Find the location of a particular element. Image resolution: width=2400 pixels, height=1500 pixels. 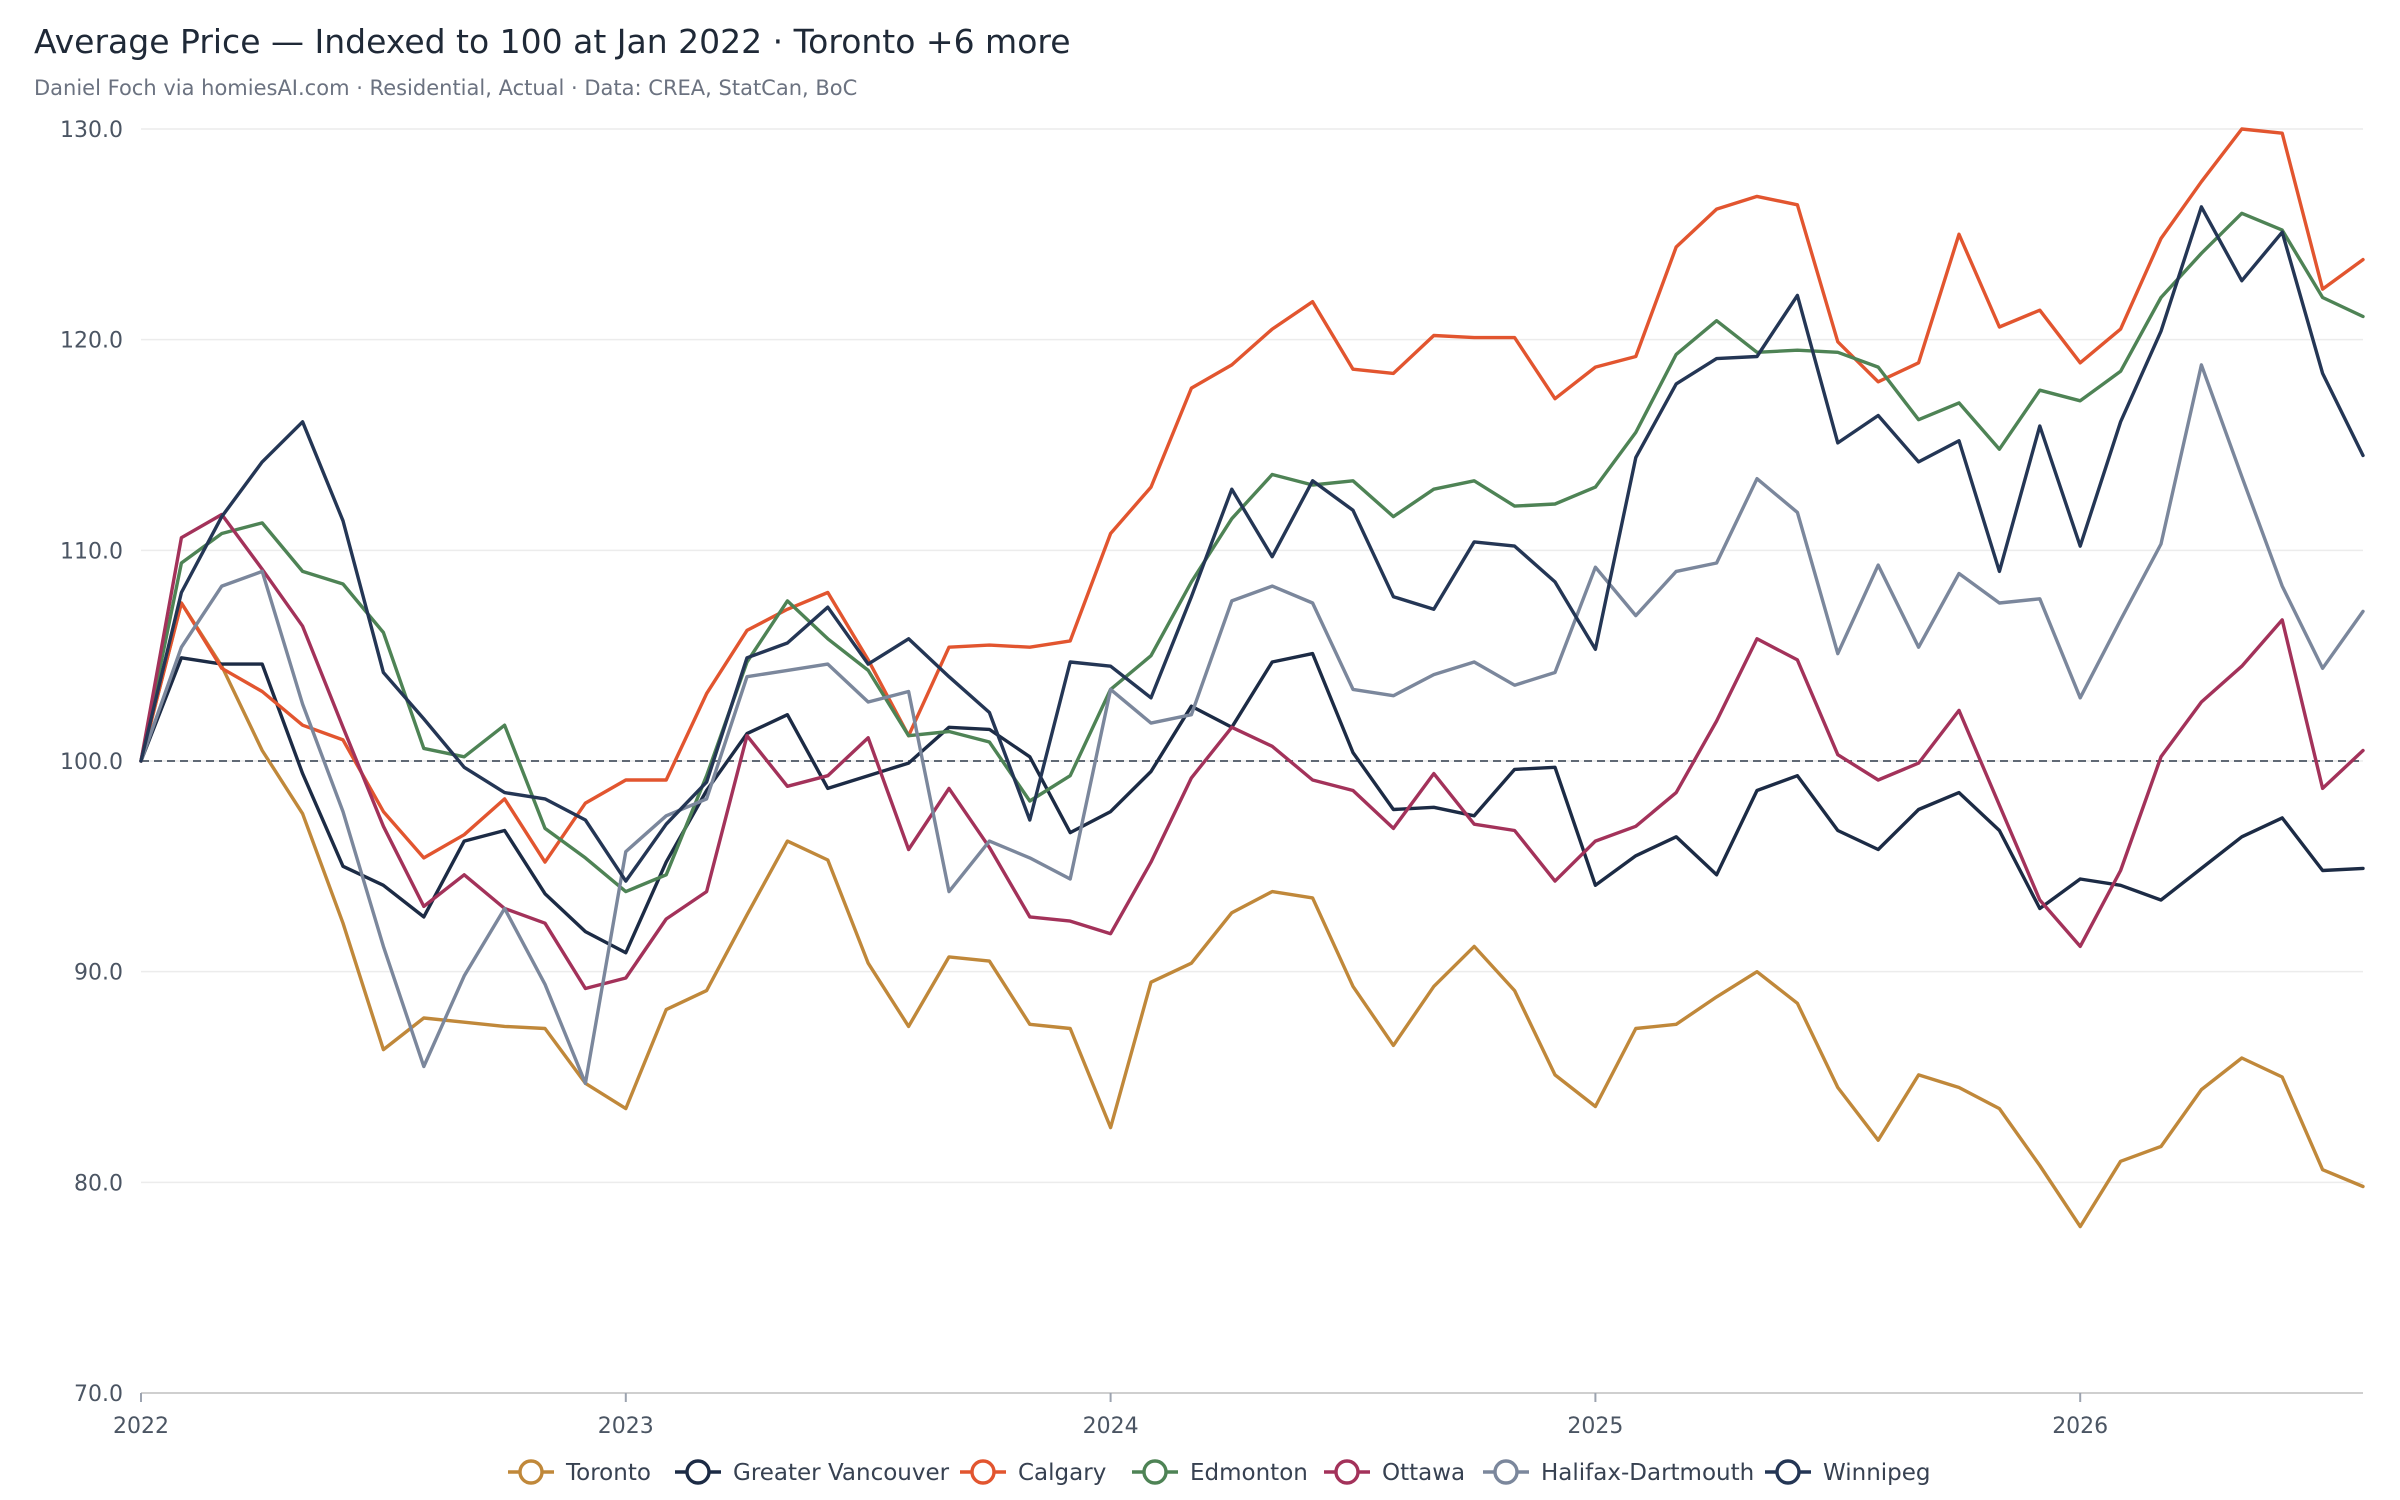

legend-label: Ottawa is located at coordinates (1423, 1473).